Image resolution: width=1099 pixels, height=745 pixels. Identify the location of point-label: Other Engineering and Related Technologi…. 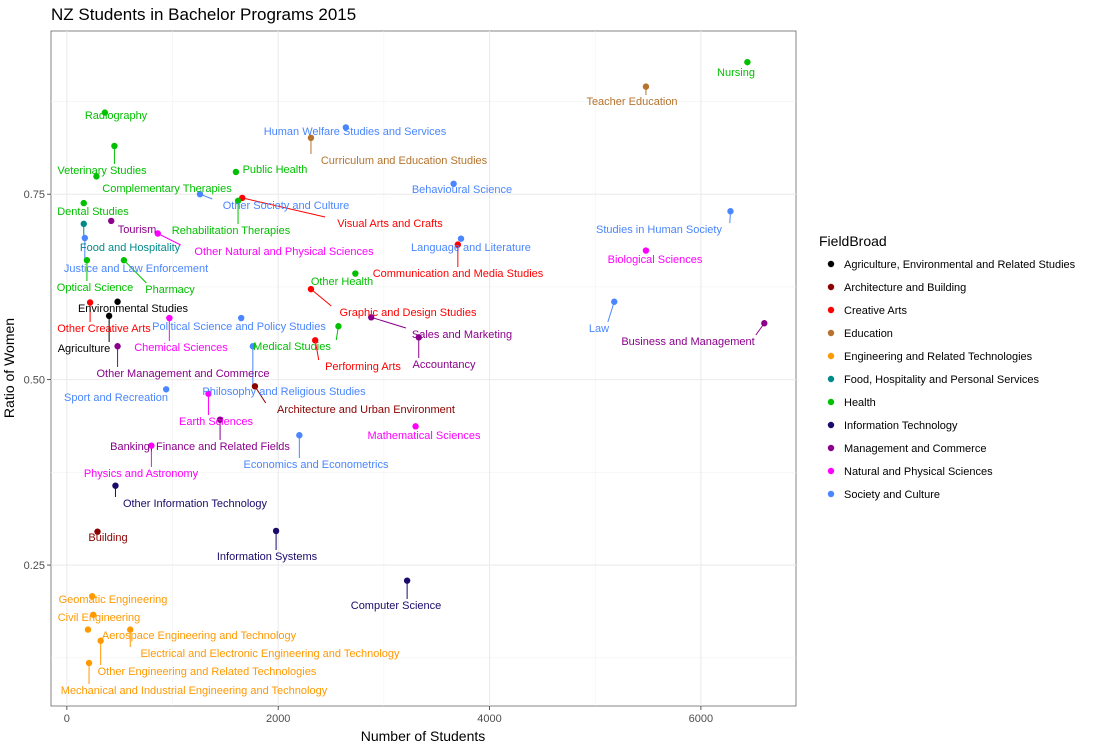
(207, 672).